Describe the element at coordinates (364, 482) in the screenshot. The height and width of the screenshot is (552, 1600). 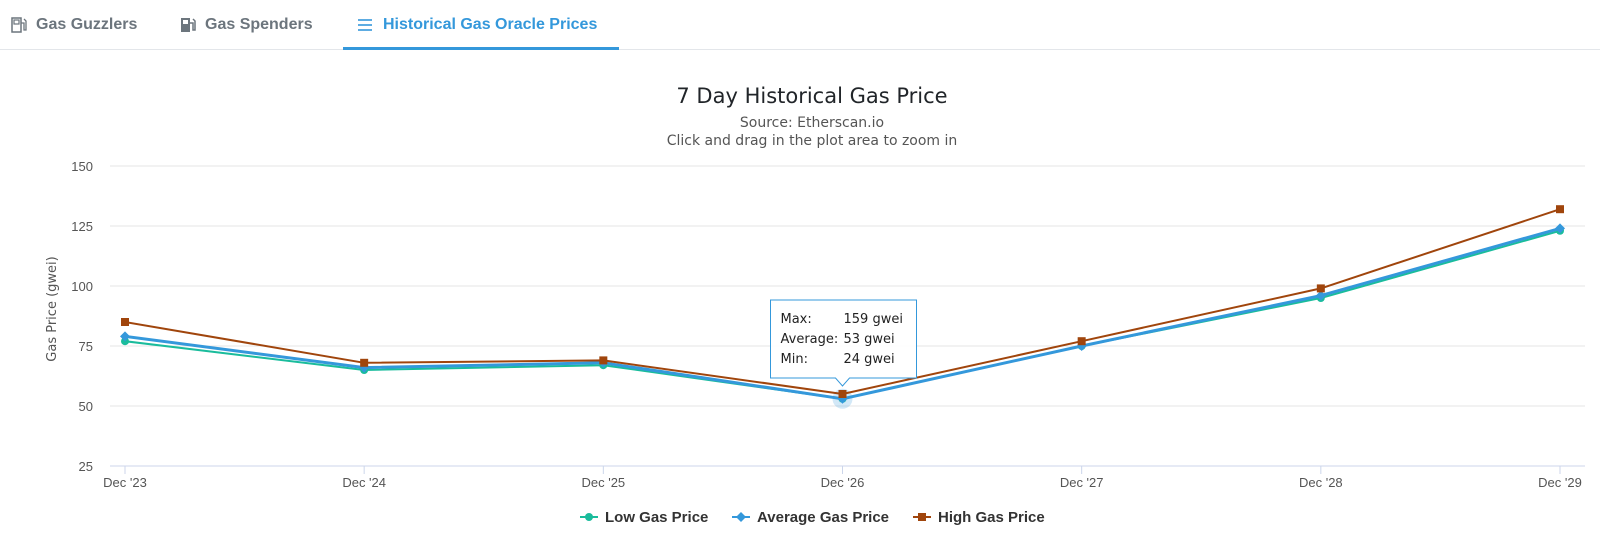
I see `x-tick-label: Dec '24` at that location.